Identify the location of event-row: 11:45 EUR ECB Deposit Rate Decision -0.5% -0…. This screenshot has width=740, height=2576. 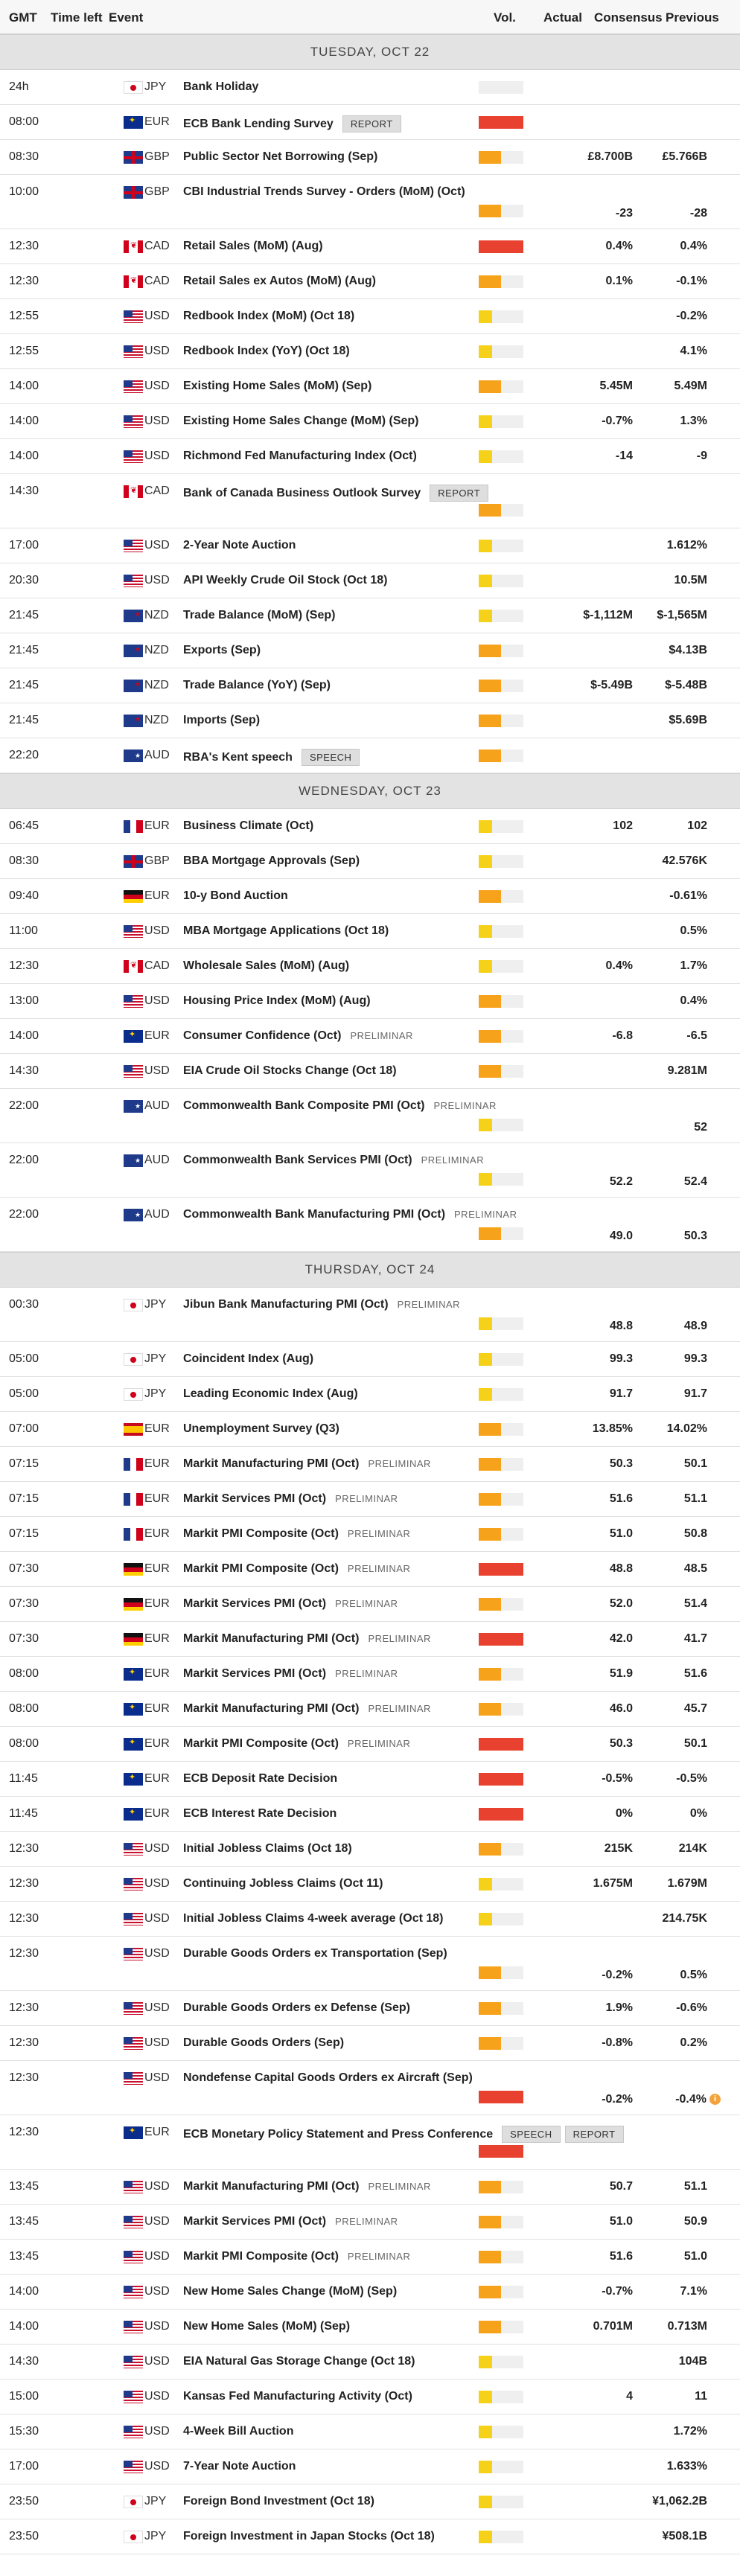
(370, 1779).